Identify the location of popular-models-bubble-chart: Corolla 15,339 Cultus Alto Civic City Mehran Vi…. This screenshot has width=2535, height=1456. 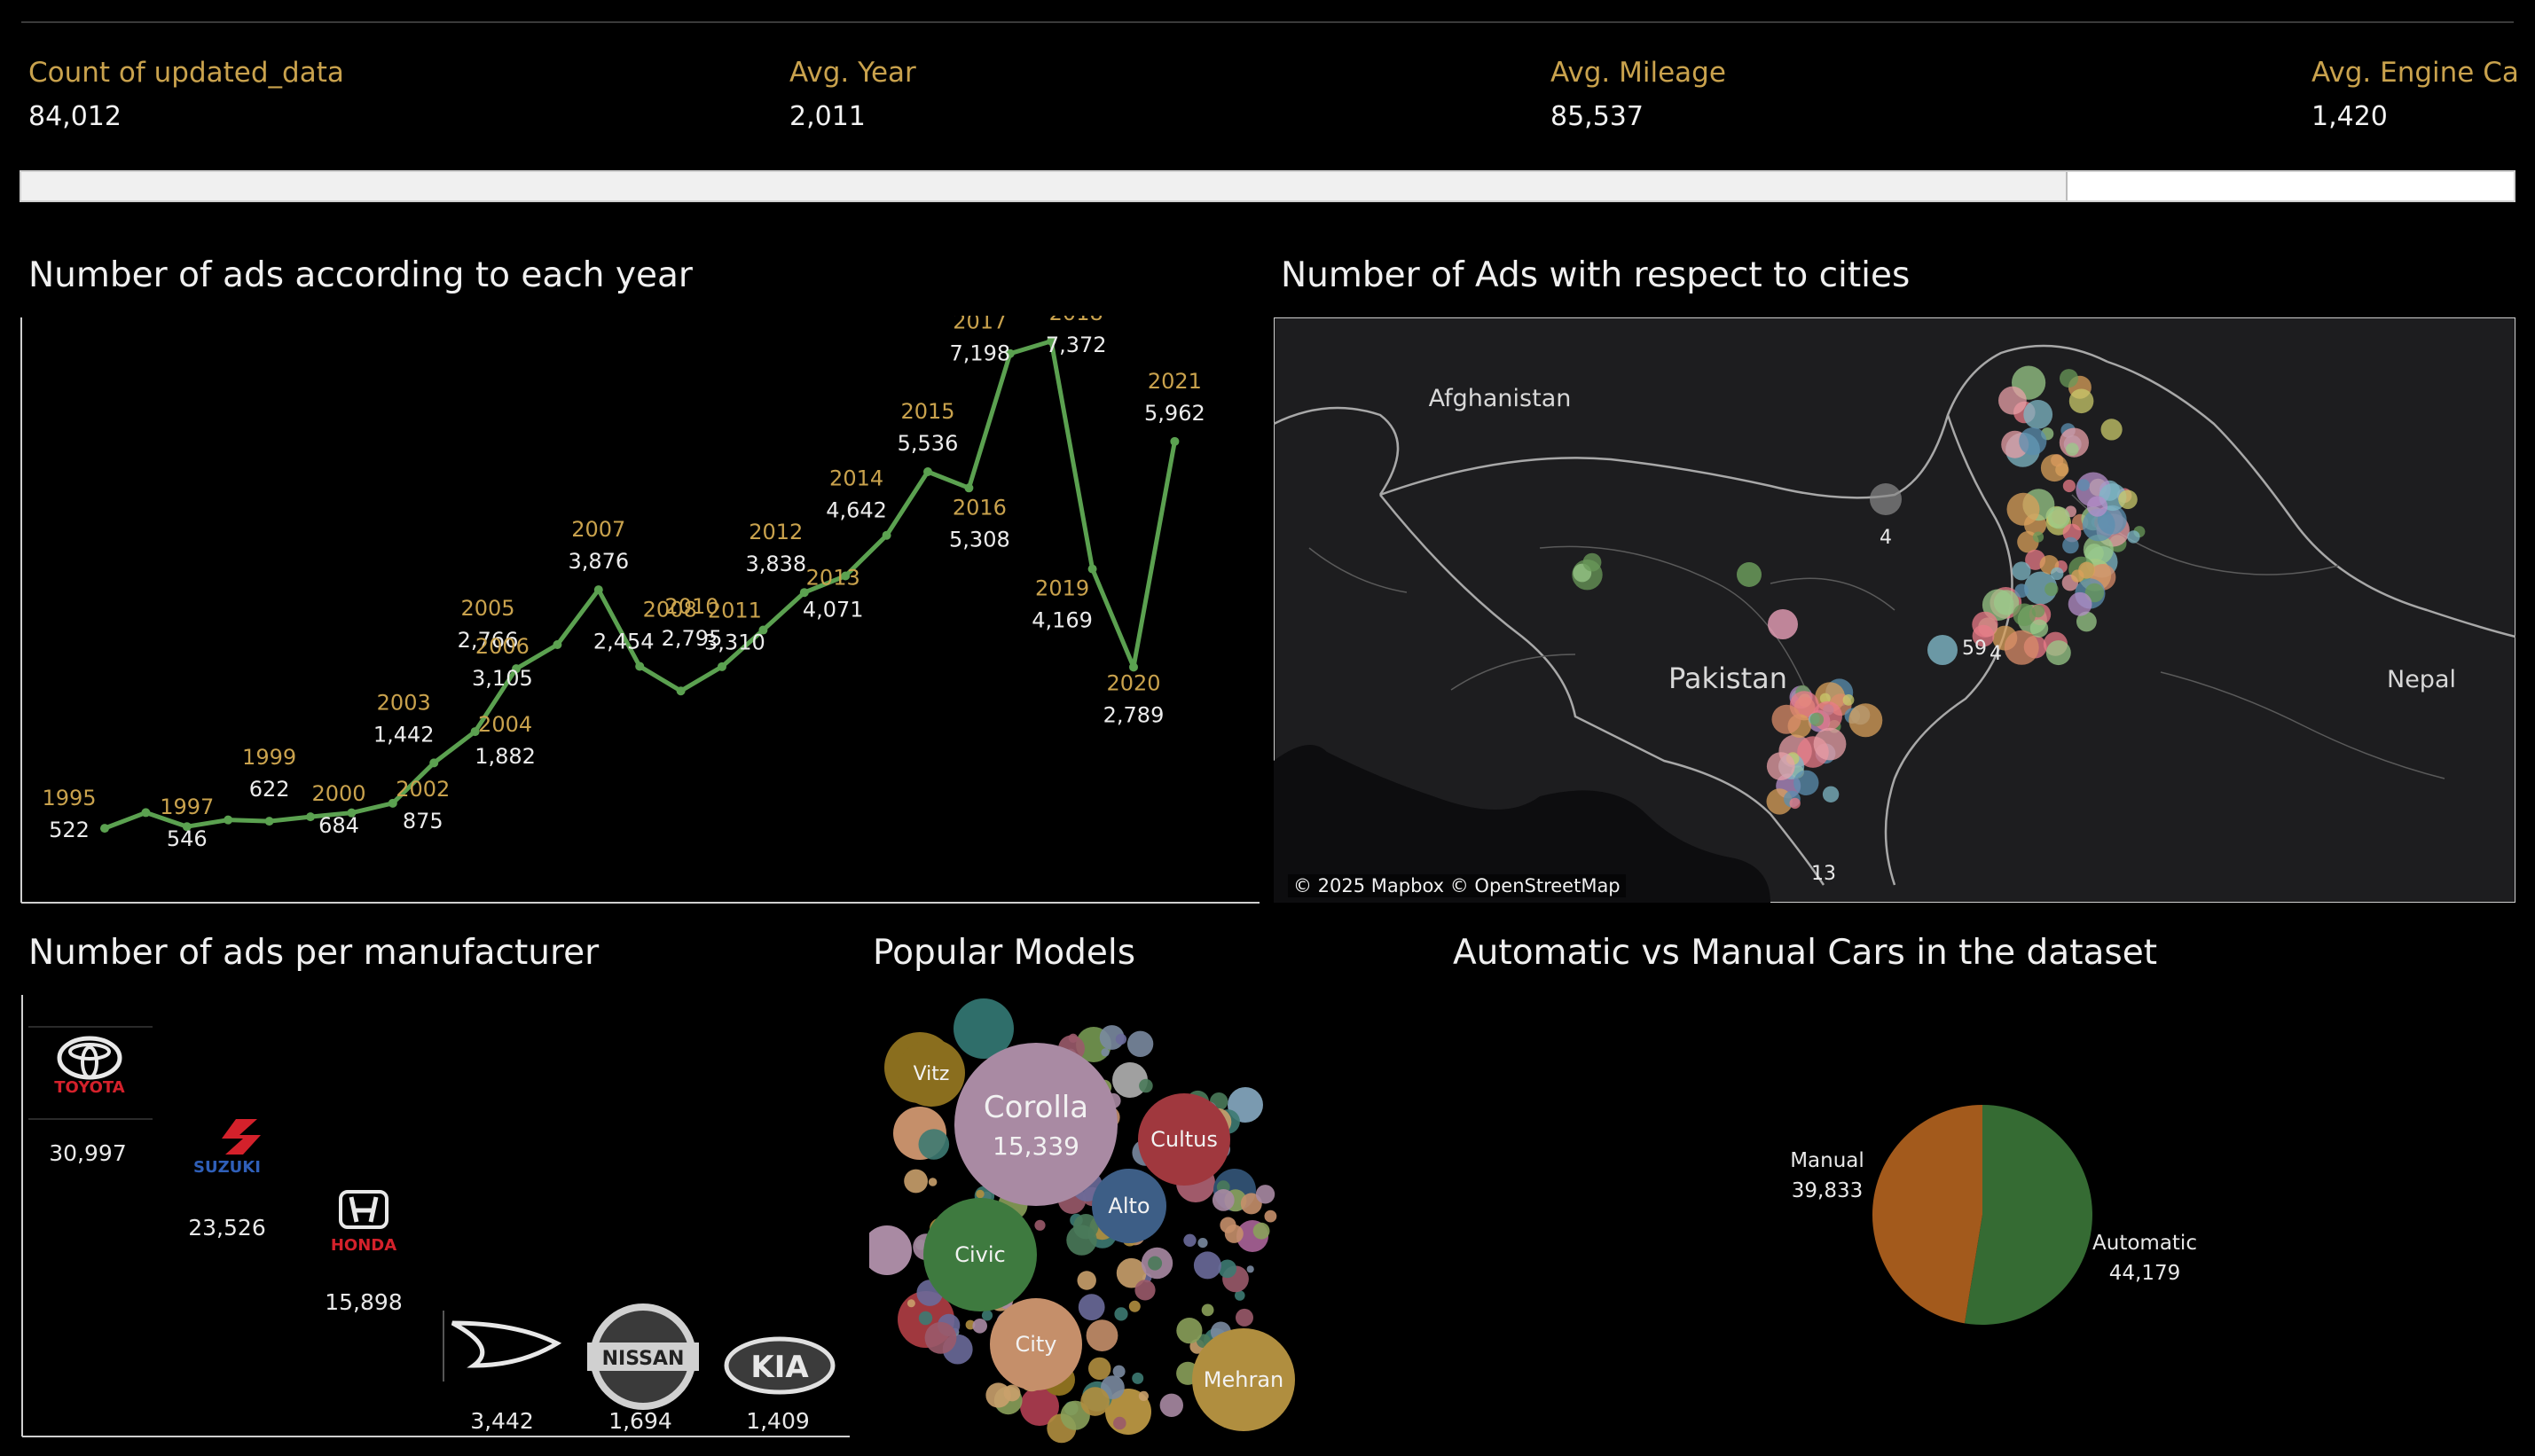
(1091, 1214).